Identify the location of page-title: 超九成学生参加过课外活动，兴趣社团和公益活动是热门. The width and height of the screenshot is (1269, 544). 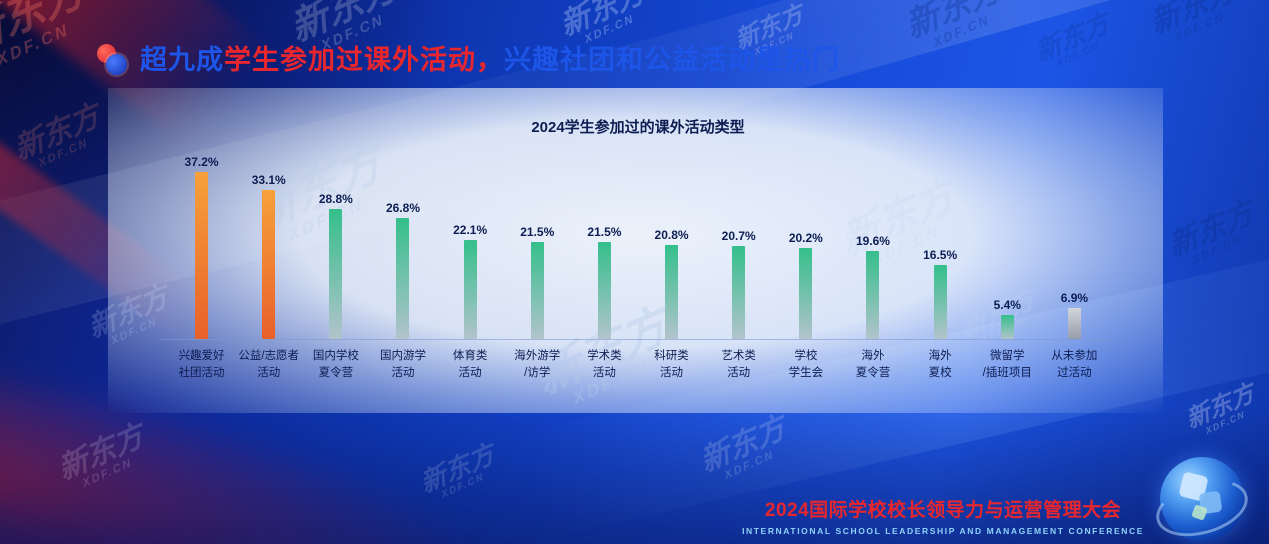
(490, 59).